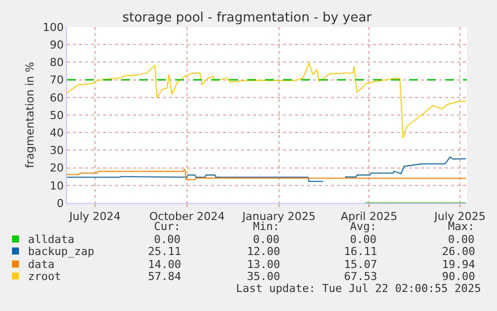 This screenshot has height=311, width=497. I want to click on y-tick-label: 80, so click(57, 63).